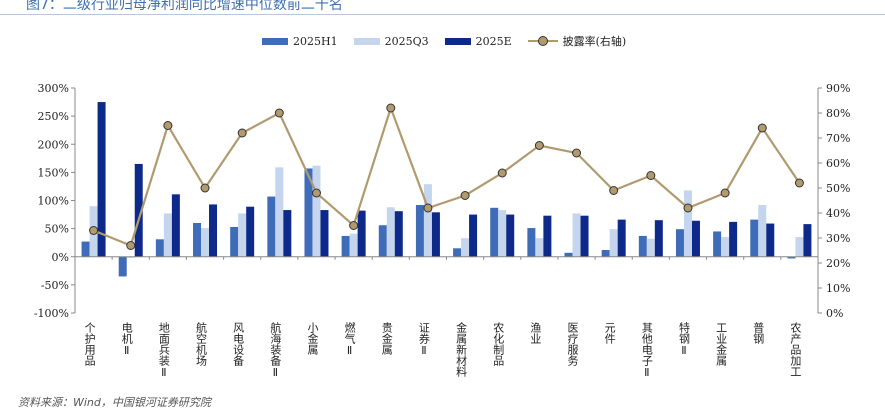  I want to click on x-category-label: 金属新材料, so click(461, 349).